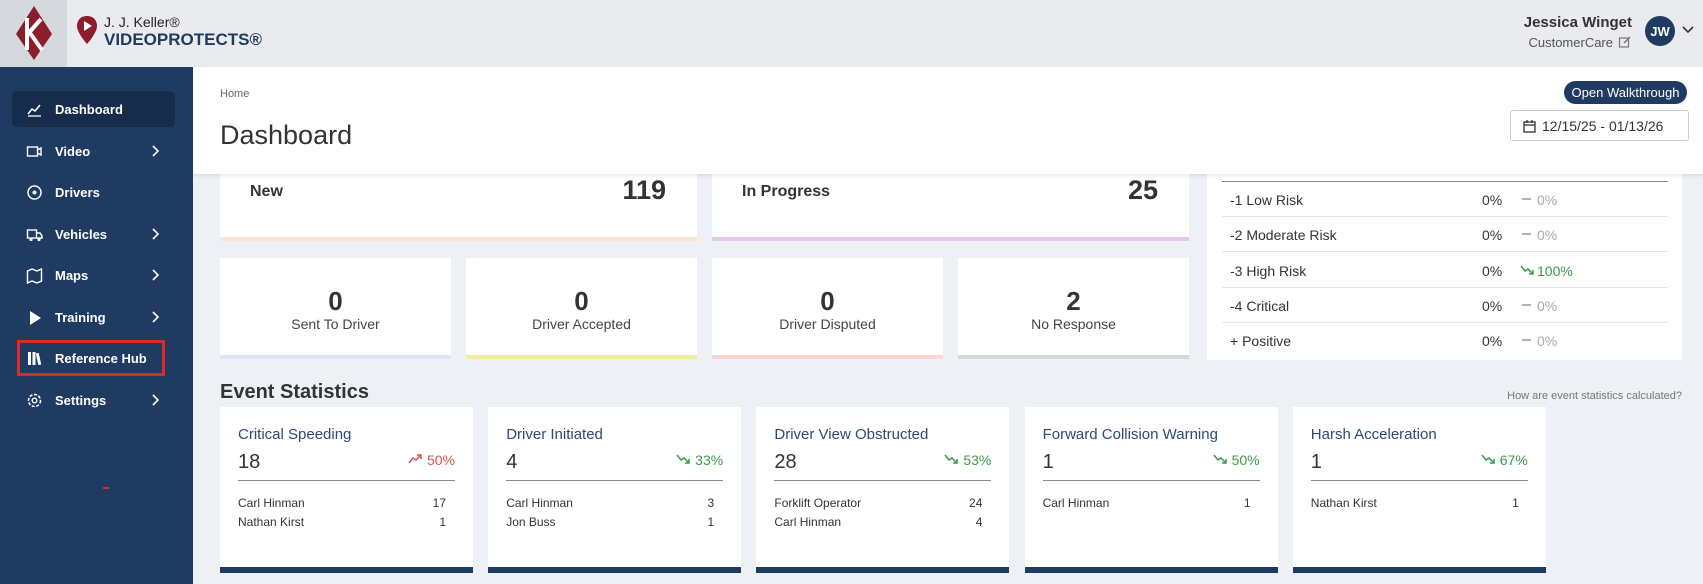 This screenshot has width=1703, height=584. I want to click on section-title: Event Statistics, so click(294, 392).